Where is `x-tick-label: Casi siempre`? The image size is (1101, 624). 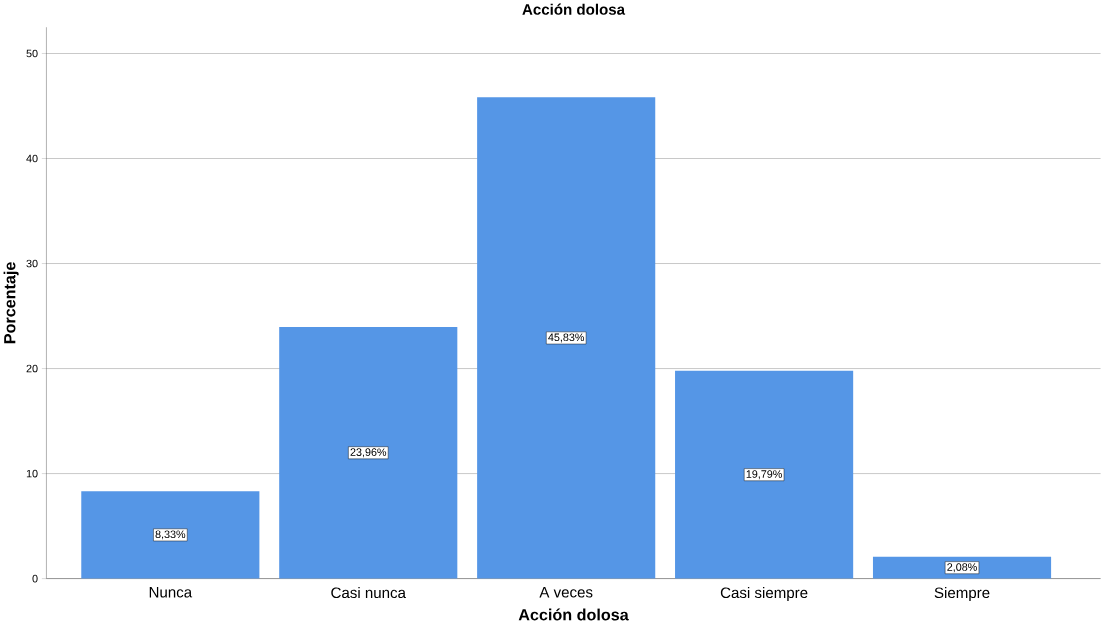 x-tick-label: Casi siempre is located at coordinates (764, 594).